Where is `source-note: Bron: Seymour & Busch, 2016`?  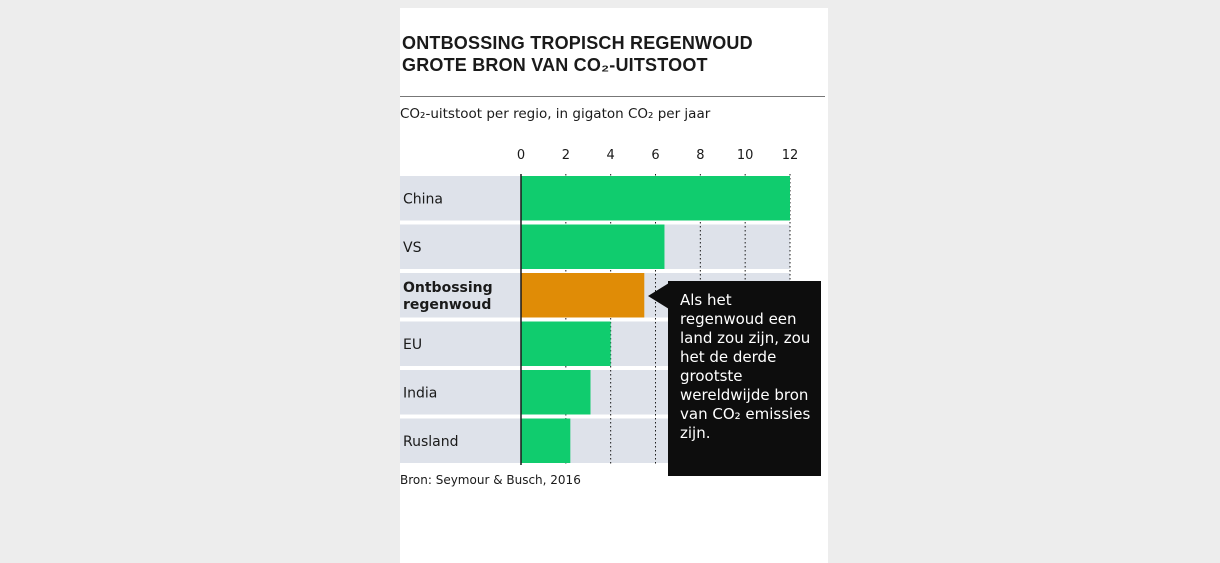 source-note: Bron: Seymour & Busch, 2016 is located at coordinates (490, 480).